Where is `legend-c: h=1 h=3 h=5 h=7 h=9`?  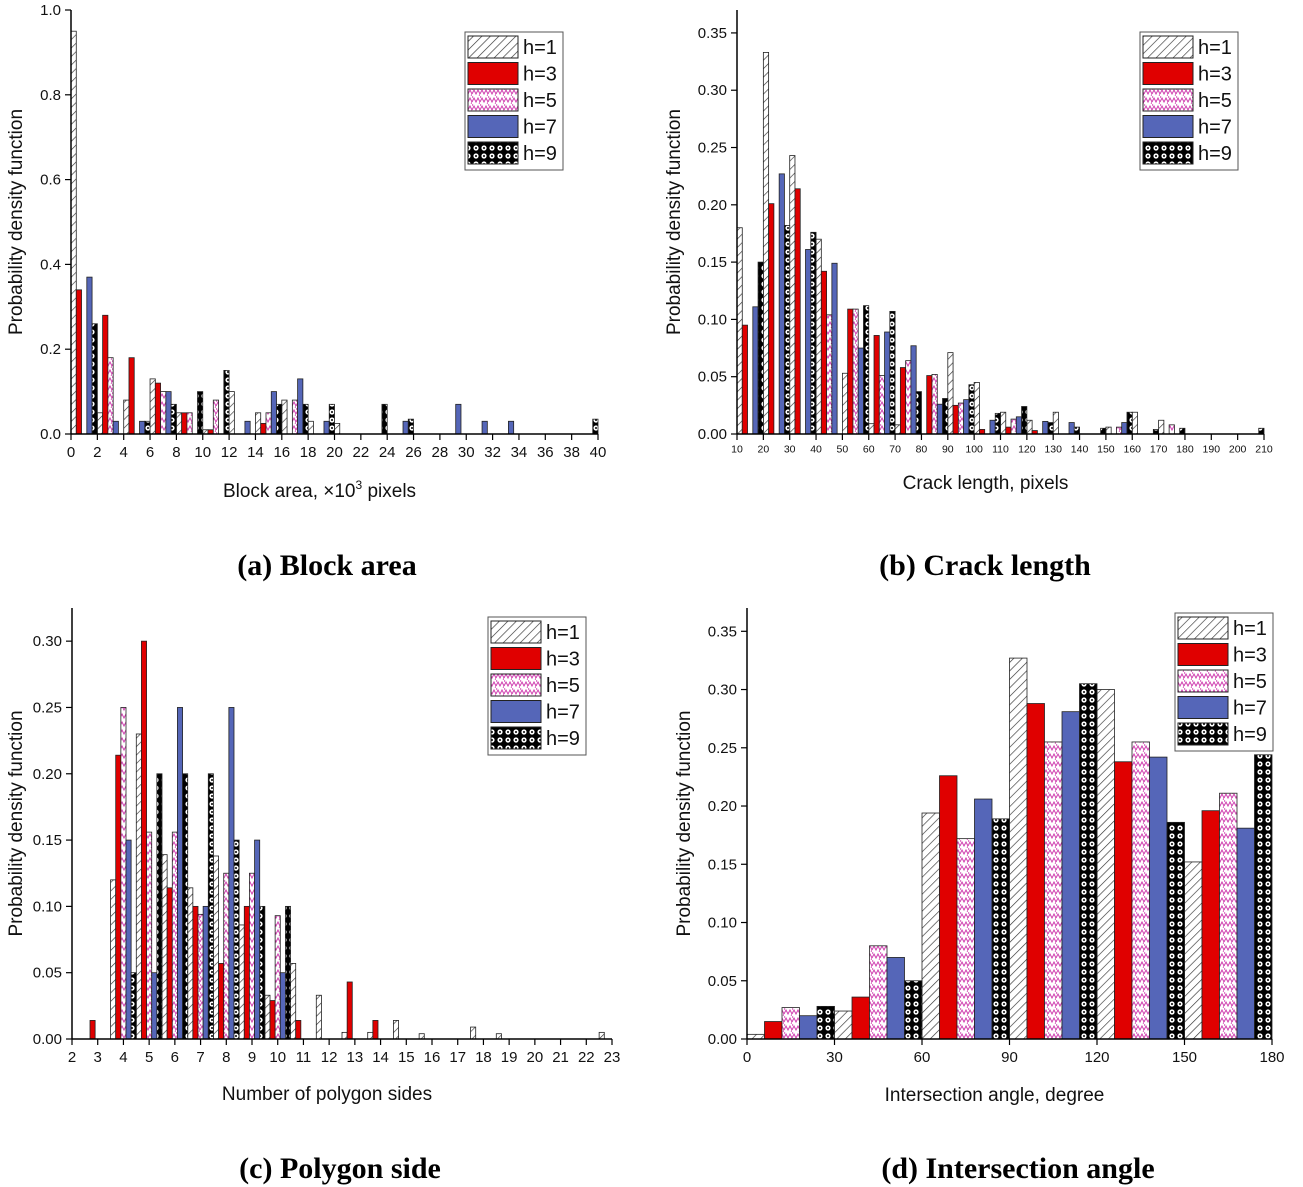 legend-c: h=1 h=3 h=5 h=7 h=9 is located at coordinates (537, 686).